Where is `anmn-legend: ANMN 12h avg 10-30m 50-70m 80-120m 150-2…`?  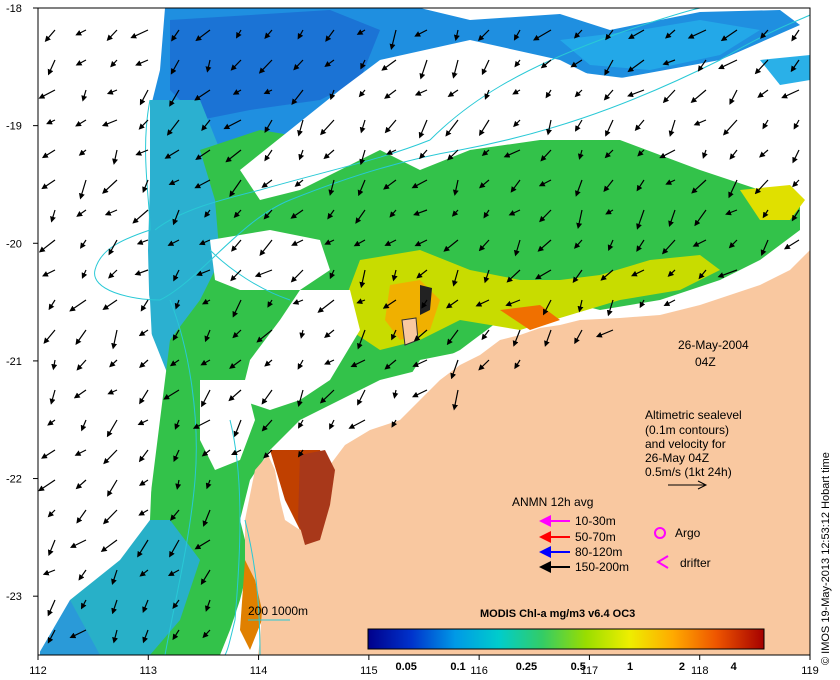
anmn-legend: ANMN 12h avg 10-30m 50-70m 80-120m 150-2… is located at coordinates (611, 534).